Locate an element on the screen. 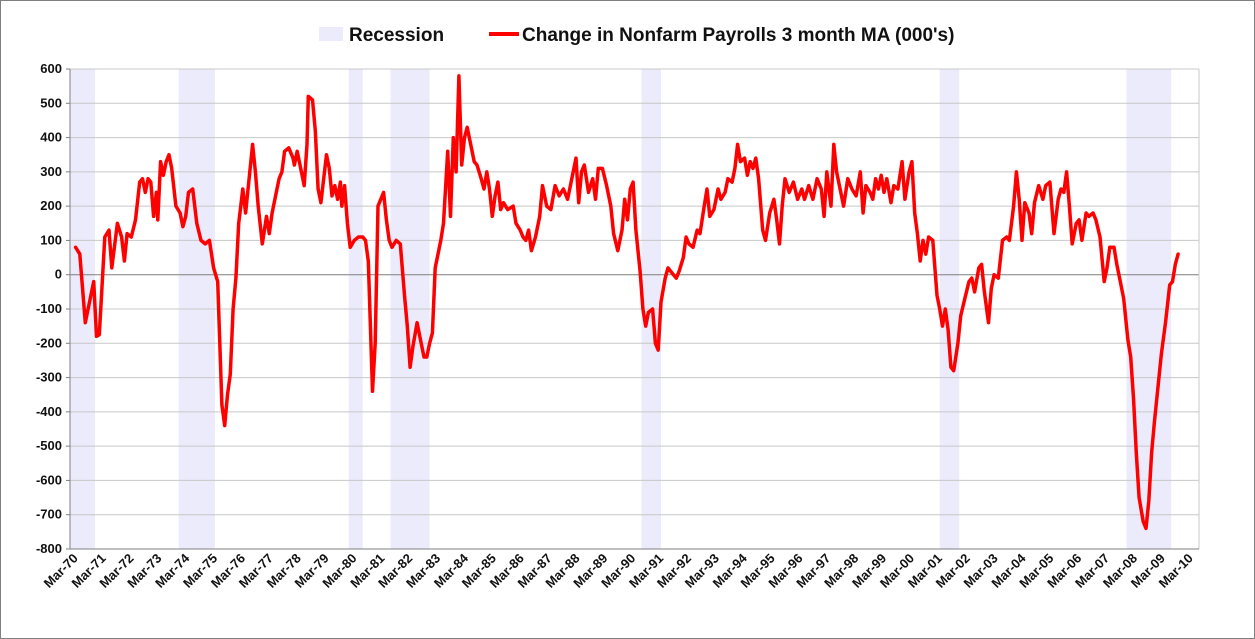 This screenshot has width=1255, height=639. y-tick-label-7: -100 is located at coordinates (49, 308).